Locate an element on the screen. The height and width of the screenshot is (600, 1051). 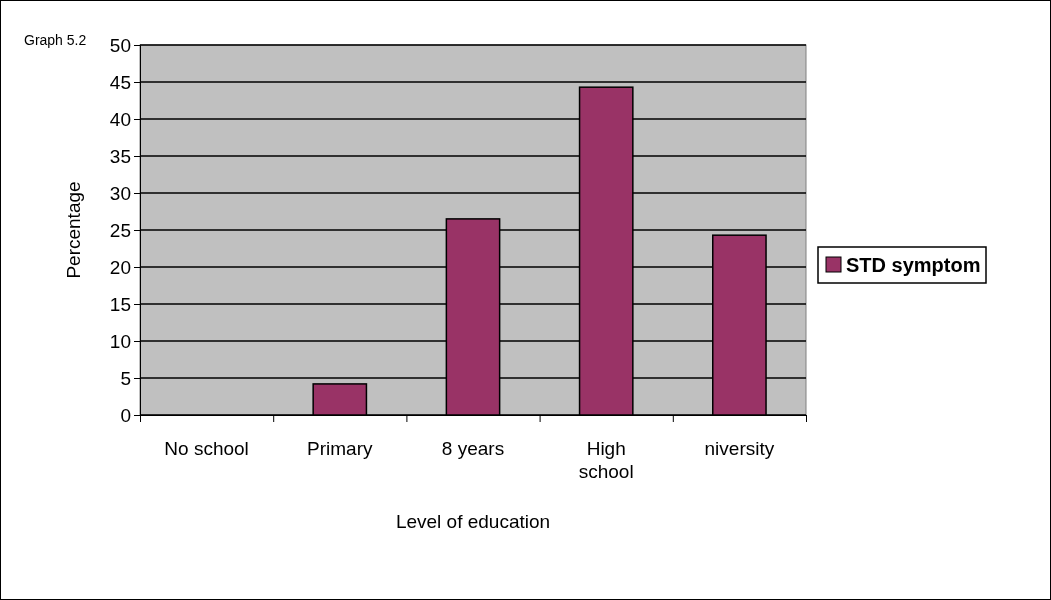
x-tick-label: niversity is located at coordinates (739, 448).